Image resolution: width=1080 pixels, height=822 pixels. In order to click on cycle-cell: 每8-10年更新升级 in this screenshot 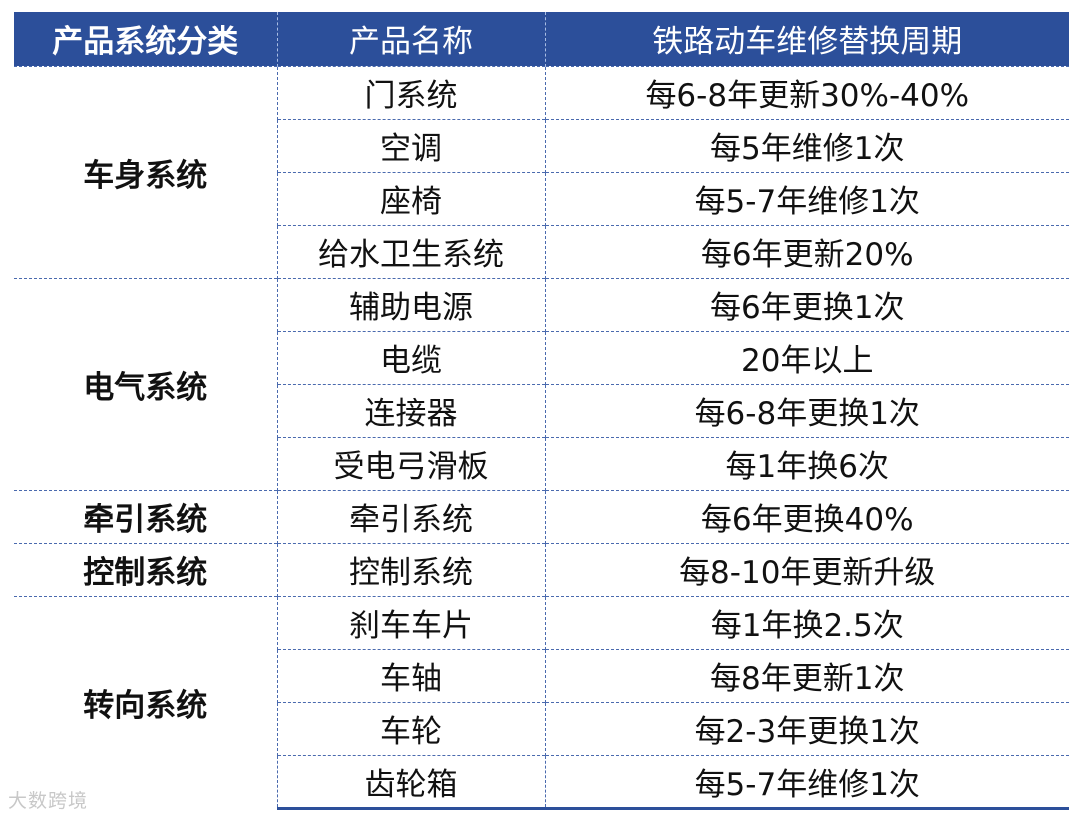, I will do `click(806, 569)`.